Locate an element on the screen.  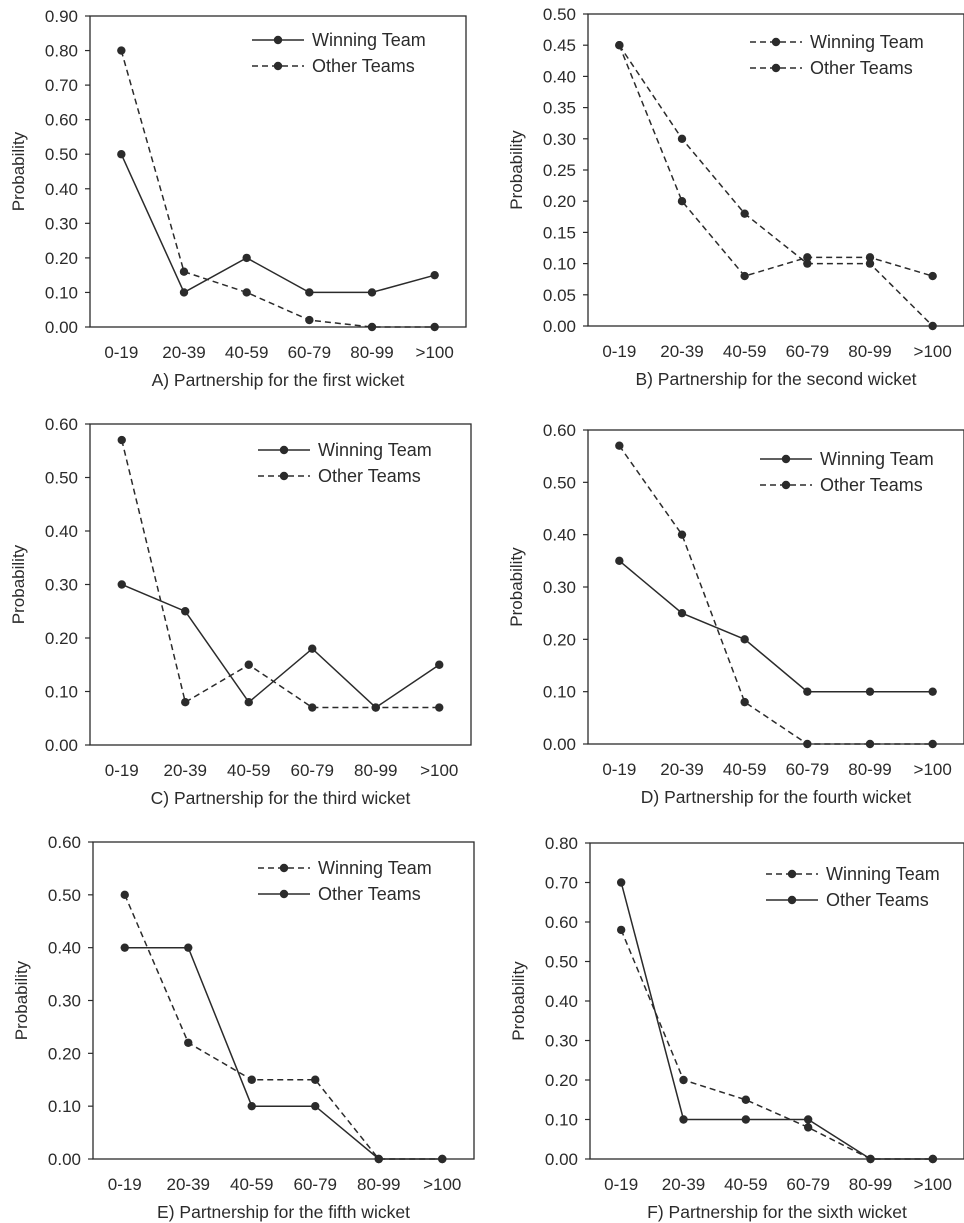
y-tick-label: 0.05 is located at coordinates (559, 295).